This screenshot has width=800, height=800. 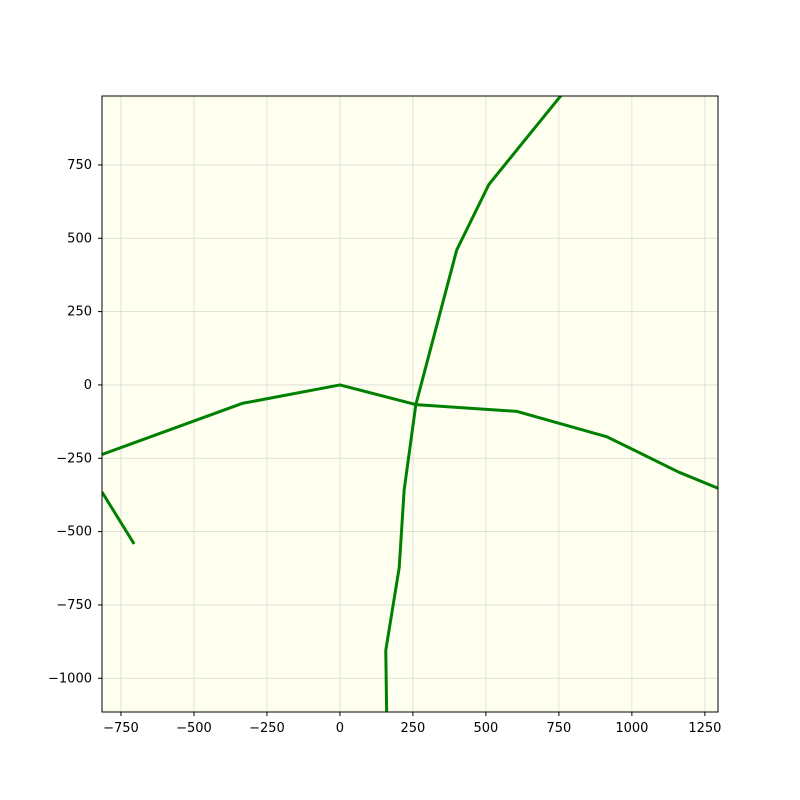 I want to click on y-tick-label: 750, so click(x=79, y=165).